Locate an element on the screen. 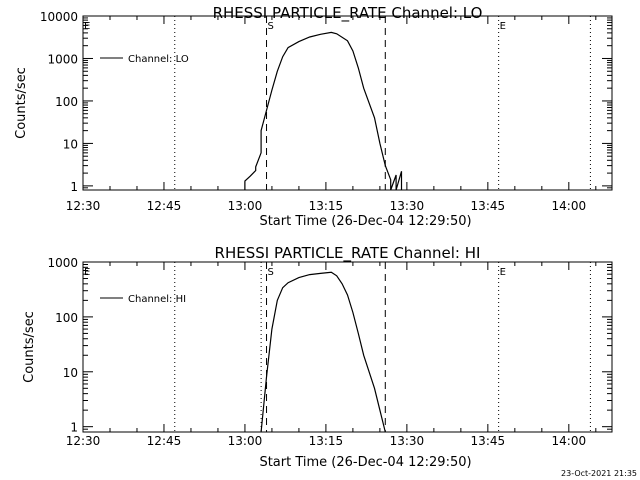 This screenshot has height=480, width=640. legend-label: Channel: LO is located at coordinates (158, 59).